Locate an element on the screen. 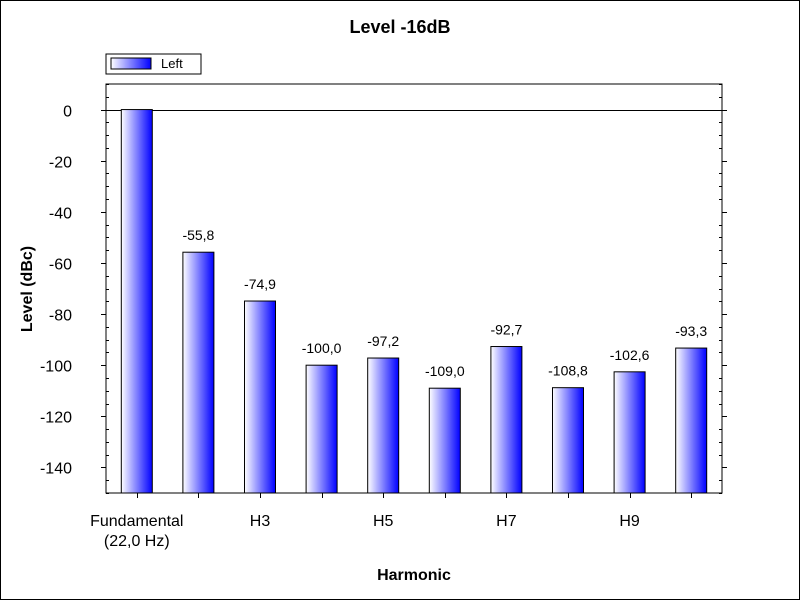 The height and width of the screenshot is (600, 800). y-tick-label: -20 is located at coordinates (60, 163).